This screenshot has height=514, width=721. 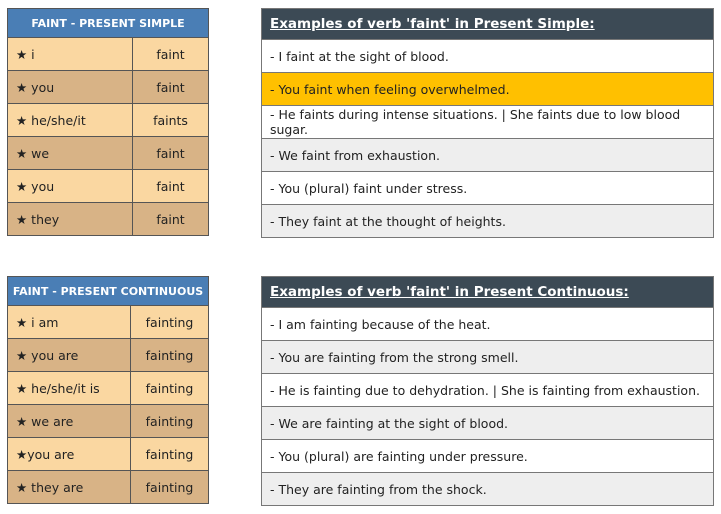 I want to click on pronoun-cell: ★ i am, so click(x=69, y=322).